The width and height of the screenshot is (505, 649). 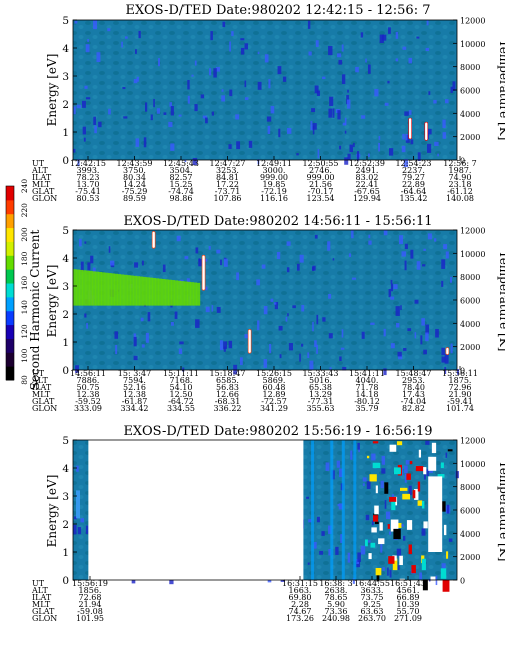 What do you see at coordinates (274, 380) in the screenshot?
I see `ephemeris-value: 5869.` at bounding box center [274, 380].